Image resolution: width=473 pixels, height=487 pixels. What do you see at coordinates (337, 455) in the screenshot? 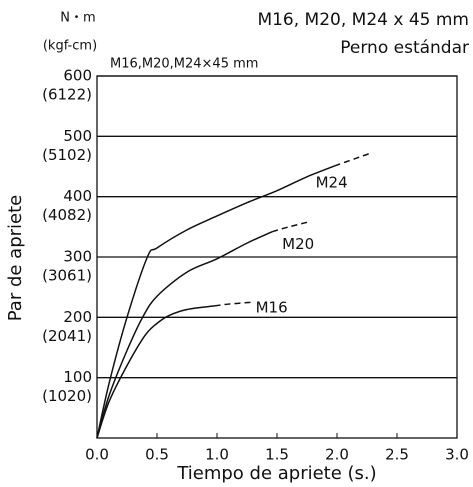
I see `x-tick-label: 2.0` at bounding box center [337, 455].